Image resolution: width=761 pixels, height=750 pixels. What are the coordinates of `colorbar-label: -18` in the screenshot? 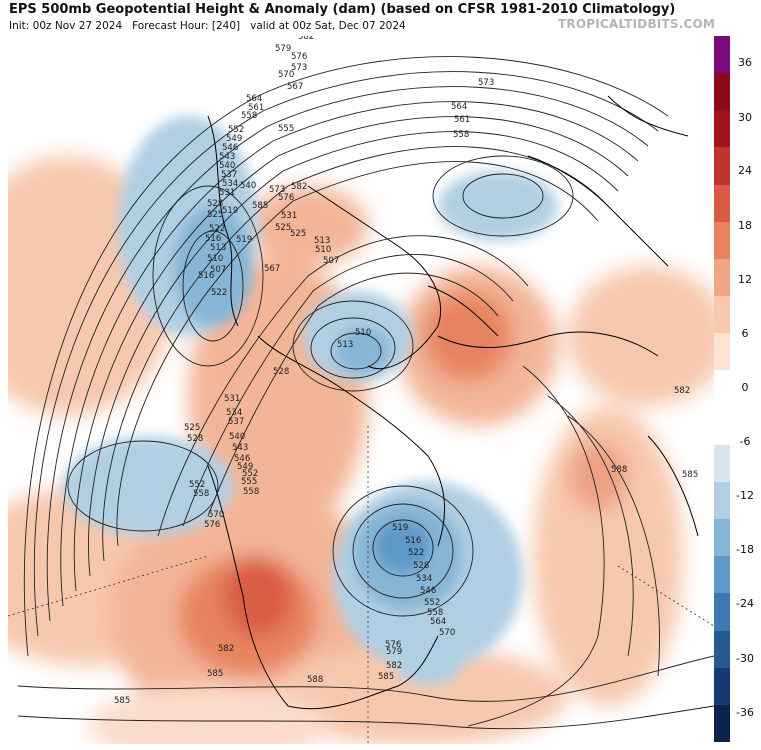 It's located at (745, 549).